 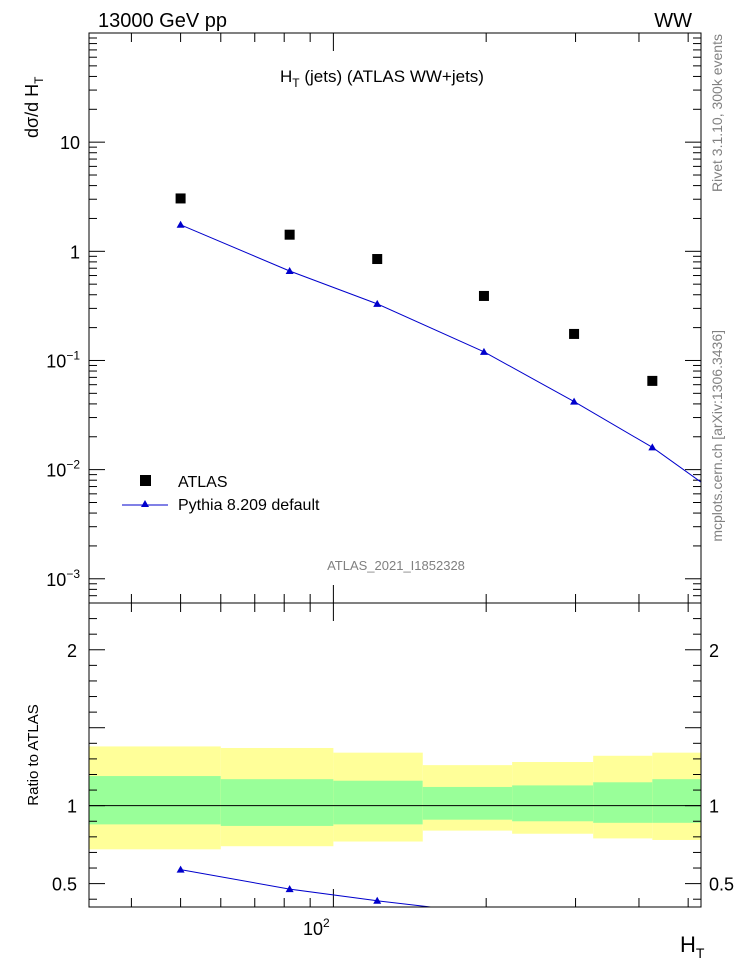 I want to click on ratio-tick-label-left: 2, so click(x=72, y=651).